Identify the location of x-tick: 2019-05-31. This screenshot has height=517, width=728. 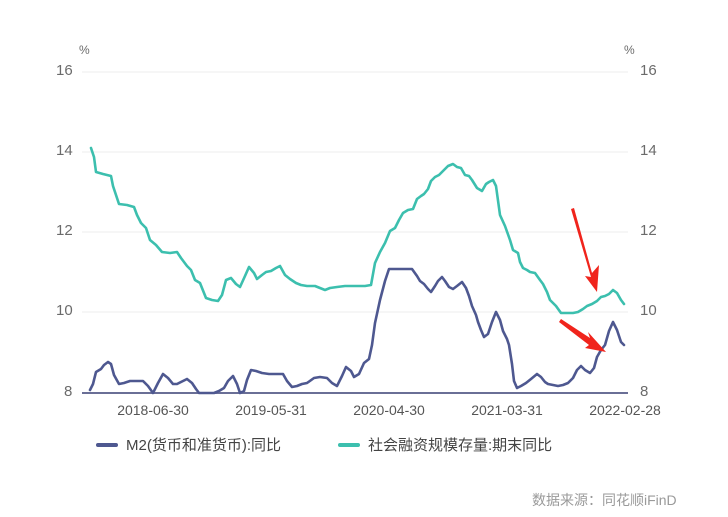
(271, 410).